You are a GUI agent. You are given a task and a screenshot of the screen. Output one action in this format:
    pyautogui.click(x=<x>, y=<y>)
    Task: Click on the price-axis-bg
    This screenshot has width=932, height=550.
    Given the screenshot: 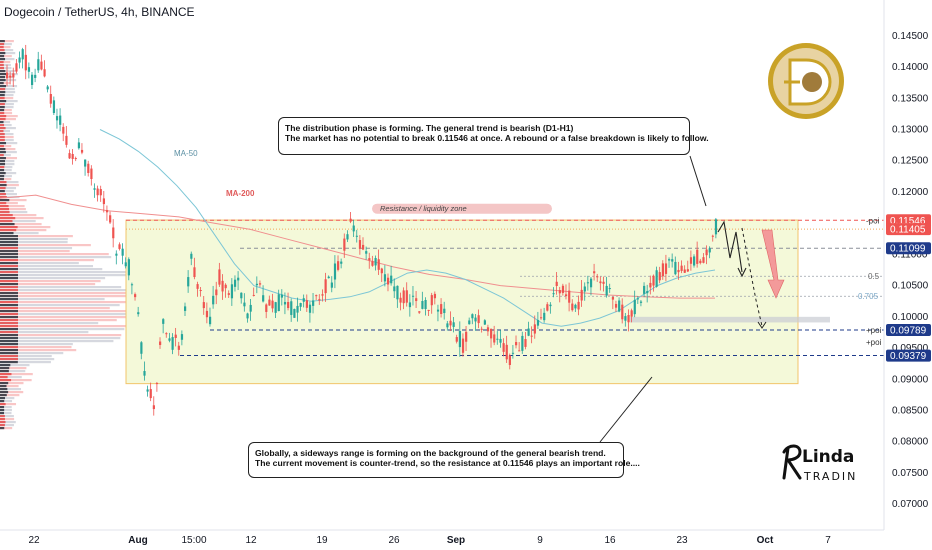 What is the action you would take?
    pyautogui.click(x=908, y=275)
    